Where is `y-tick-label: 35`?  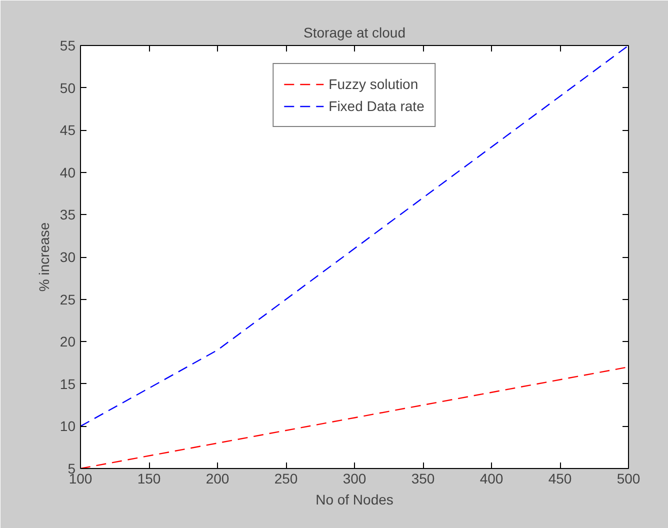
y-tick-label: 35 is located at coordinates (68, 214).